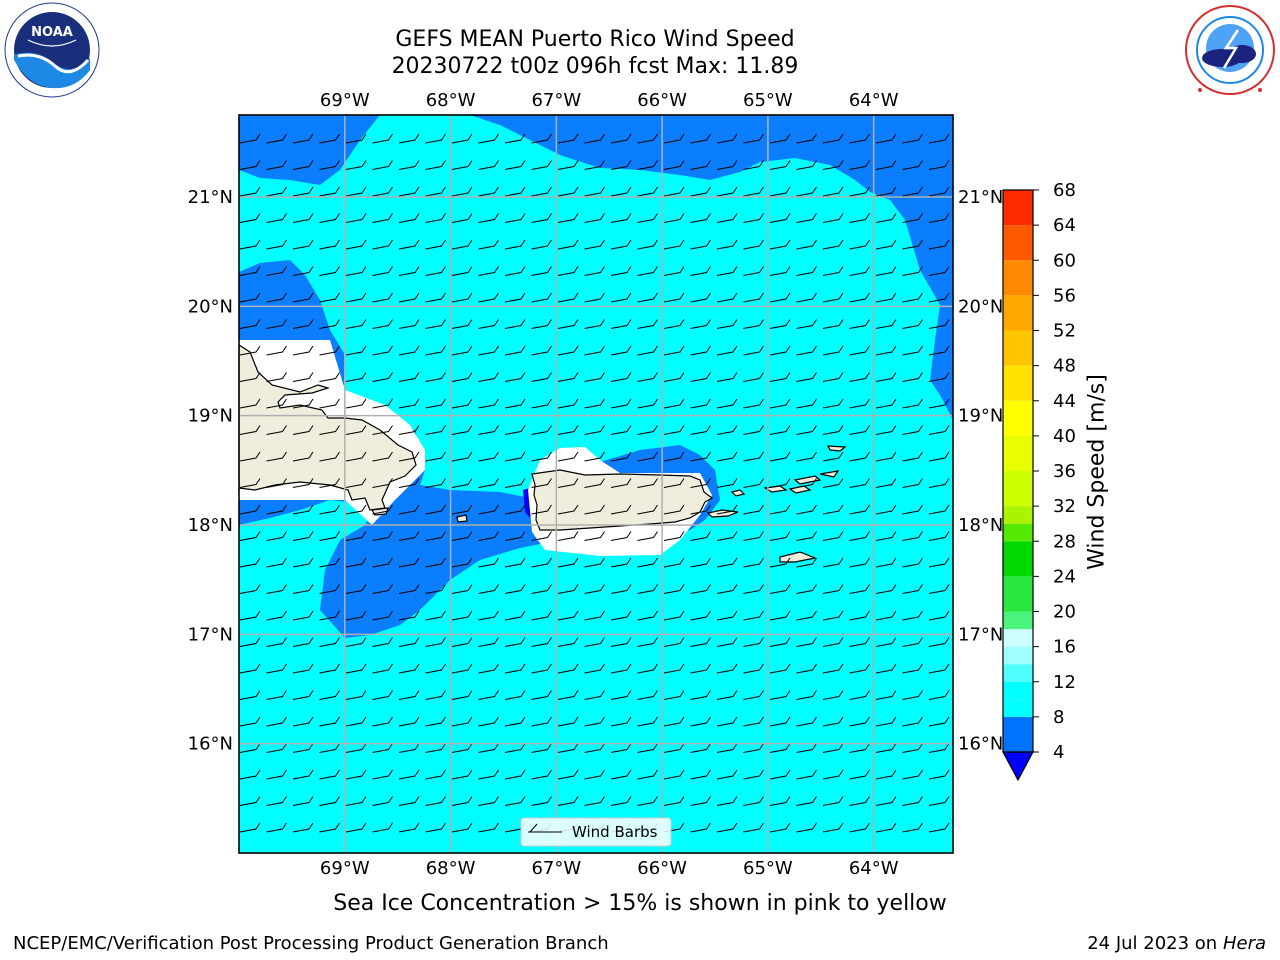 Image resolution: width=1280 pixels, height=960 pixels. What do you see at coordinates (1064, 366) in the screenshot?
I see `colorbar-tick-label: 48` at bounding box center [1064, 366].